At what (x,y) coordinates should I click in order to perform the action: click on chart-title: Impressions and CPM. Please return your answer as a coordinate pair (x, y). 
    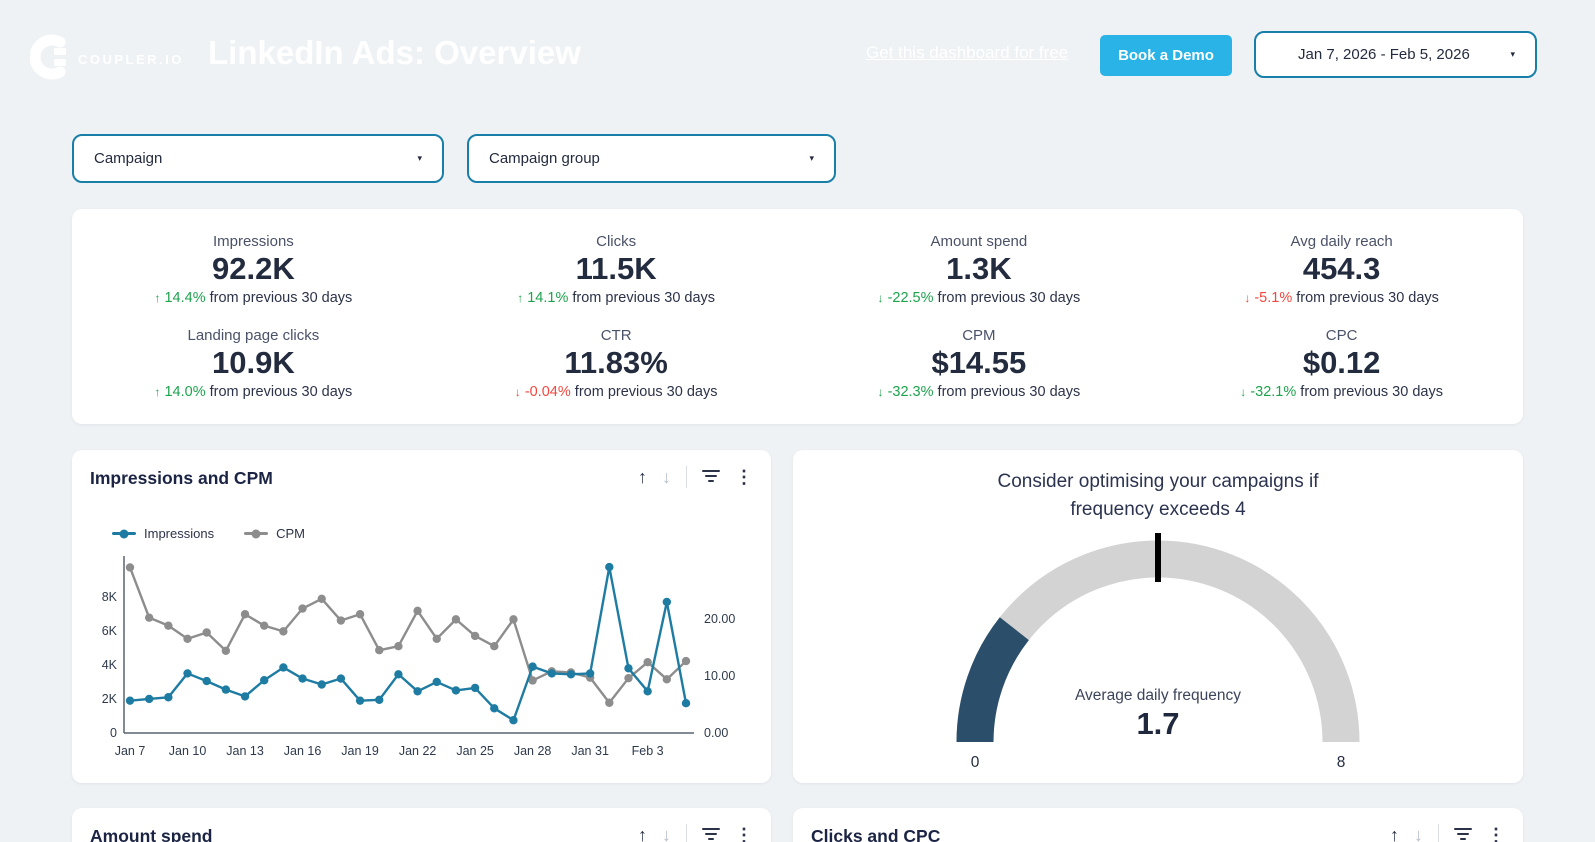
    Looking at the image, I should click on (181, 478).